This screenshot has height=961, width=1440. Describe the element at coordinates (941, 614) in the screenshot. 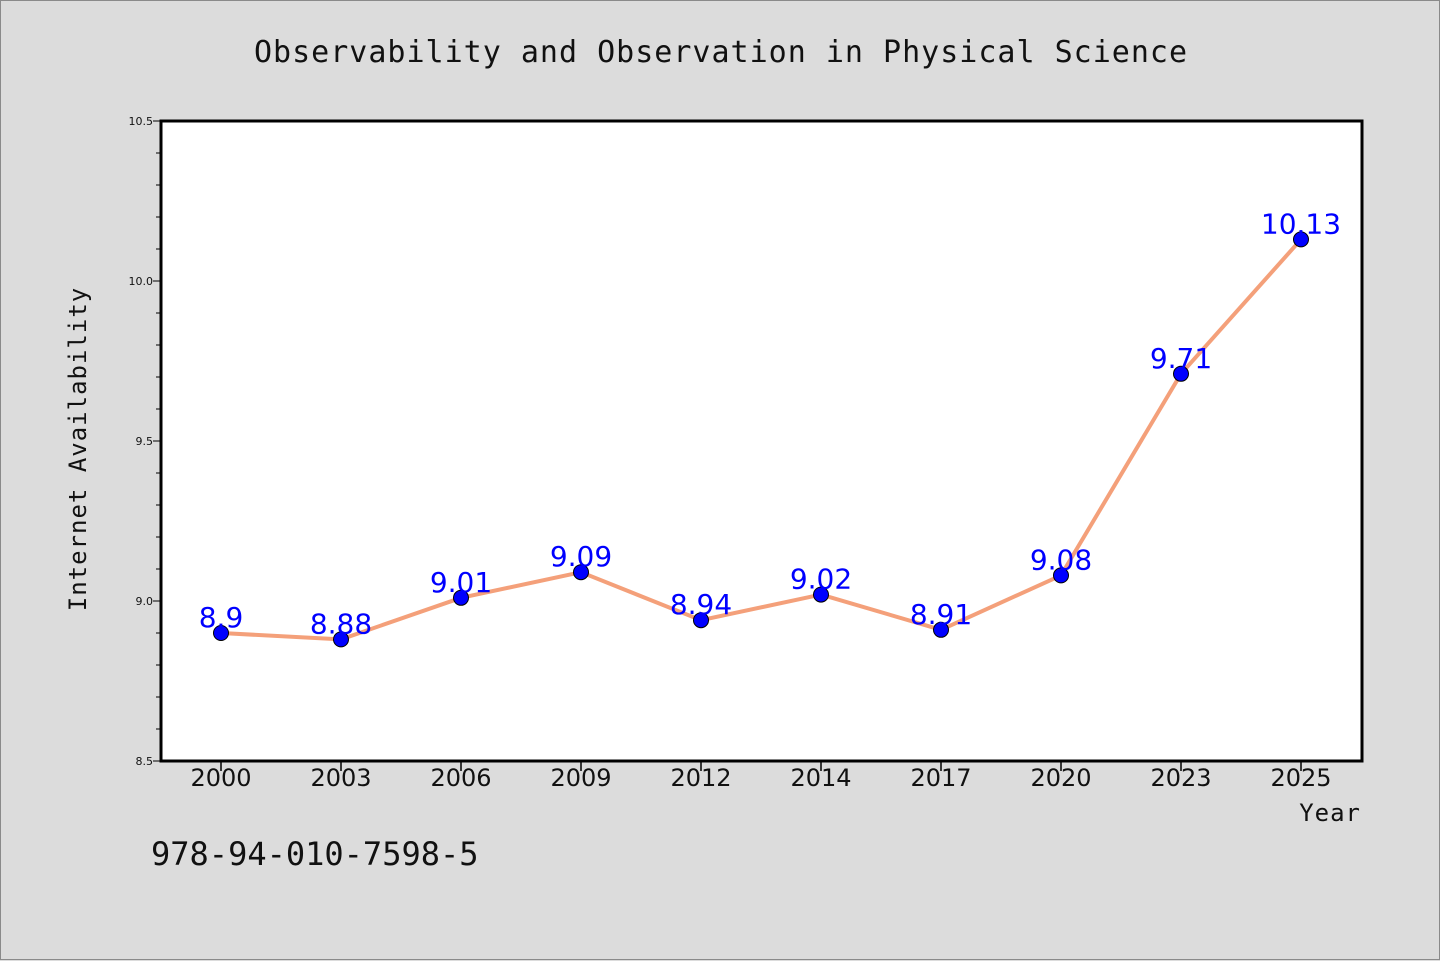

I see `data-label: 8.91` at that location.